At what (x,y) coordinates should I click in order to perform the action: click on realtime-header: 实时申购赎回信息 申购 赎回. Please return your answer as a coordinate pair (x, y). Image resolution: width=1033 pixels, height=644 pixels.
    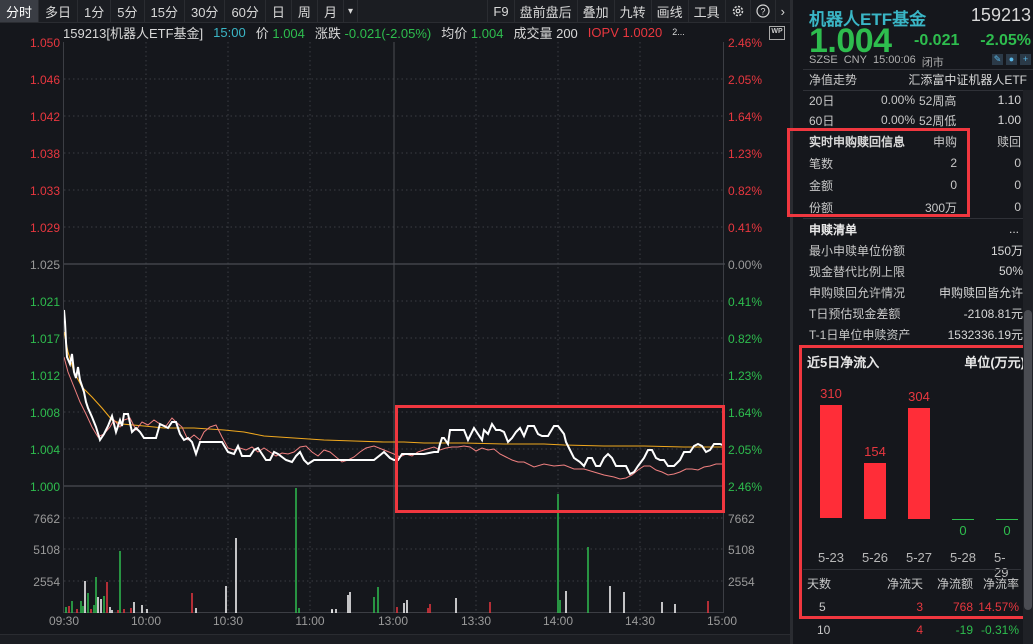
    Looking at the image, I should click on (915, 141).